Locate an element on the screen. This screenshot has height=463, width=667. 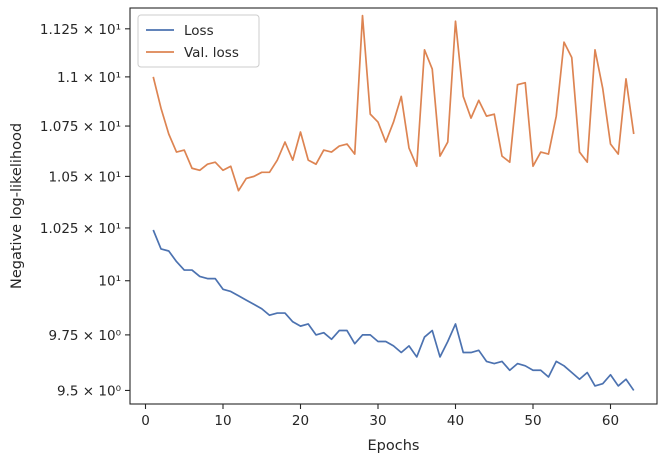
y-tick-label: 1.025 × 10¹ is located at coordinates (80, 229).